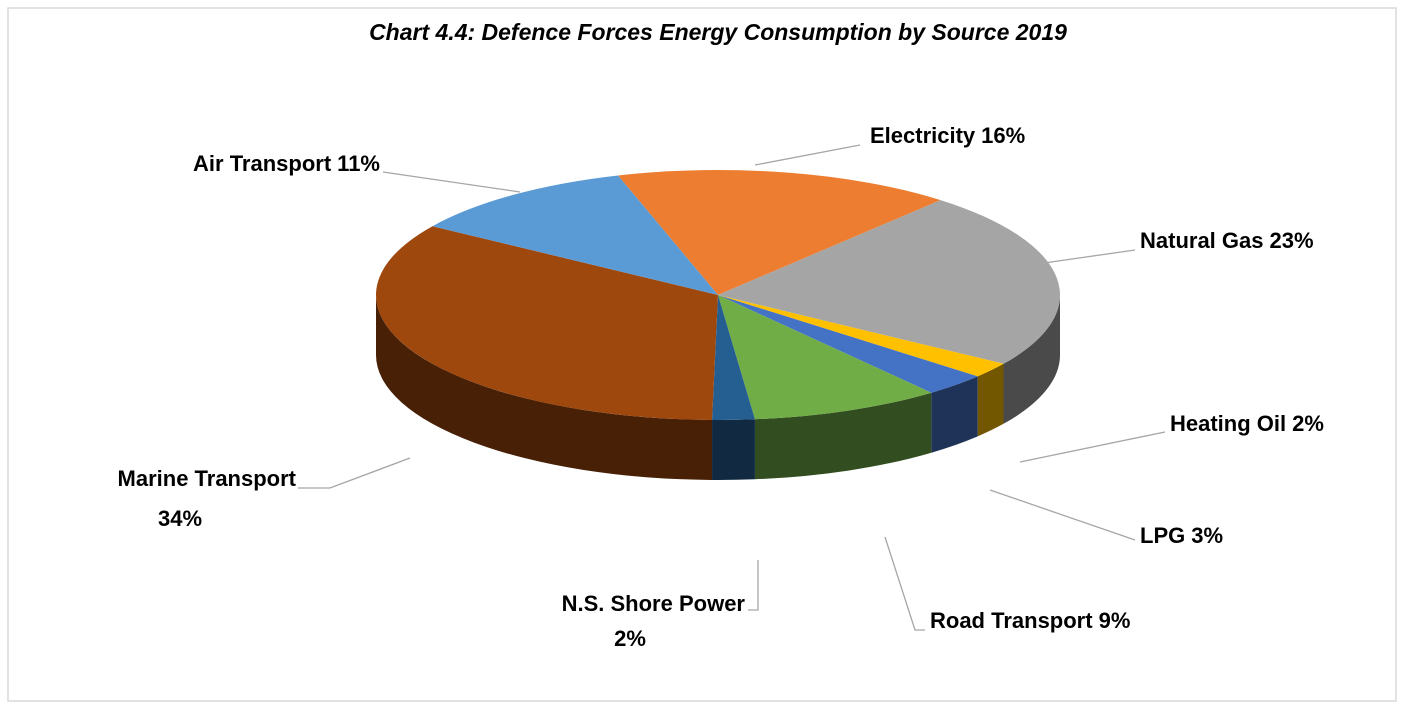 This screenshot has height=709, width=1404. What do you see at coordinates (1202, 240) in the screenshot?
I see `category-label: Natural Gas` at bounding box center [1202, 240].